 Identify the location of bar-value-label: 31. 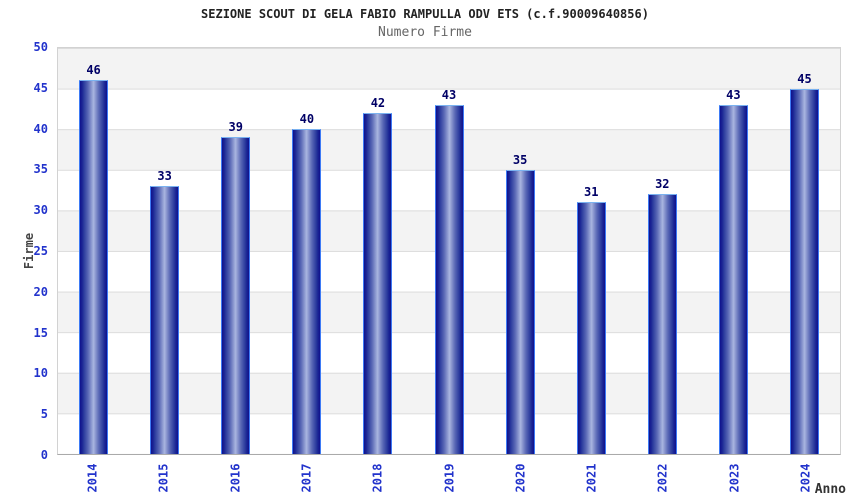
(591, 192).